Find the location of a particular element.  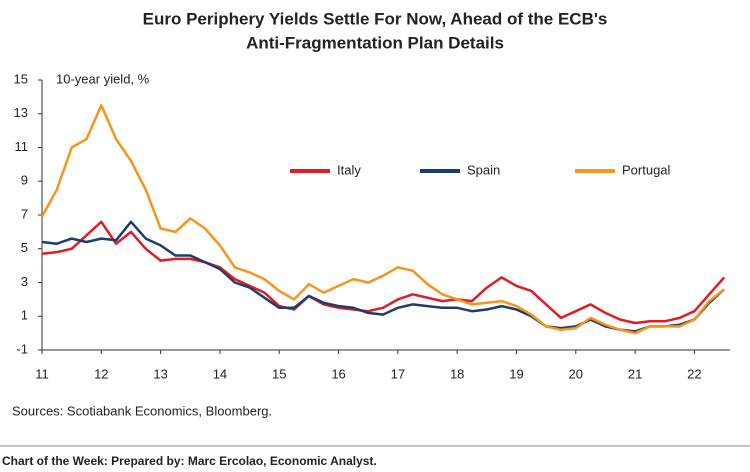

x-tick-label: 14 is located at coordinates (220, 373).